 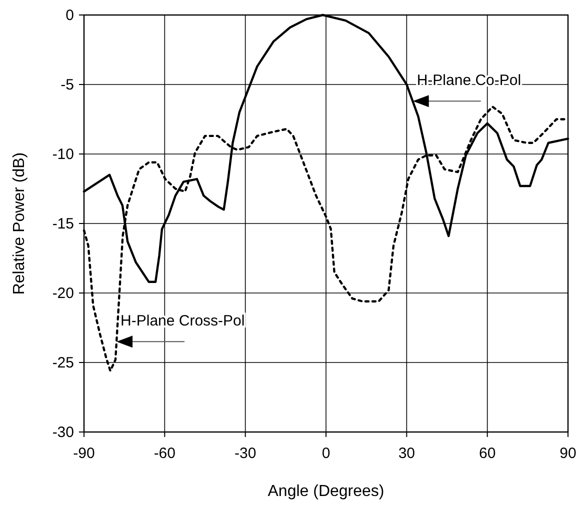 What do you see at coordinates (70, 15) in the screenshot?
I see `y-tick-label: 0` at bounding box center [70, 15].